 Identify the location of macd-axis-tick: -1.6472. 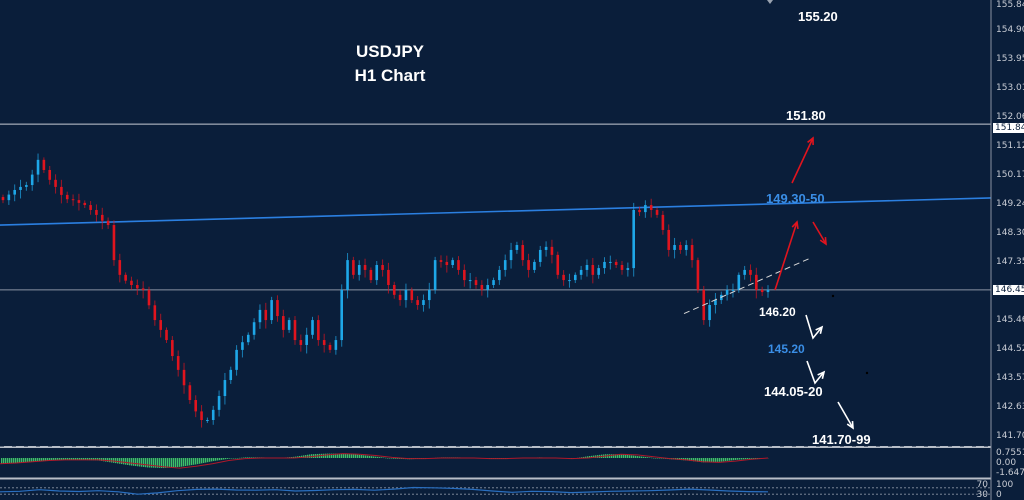
(1010, 473).